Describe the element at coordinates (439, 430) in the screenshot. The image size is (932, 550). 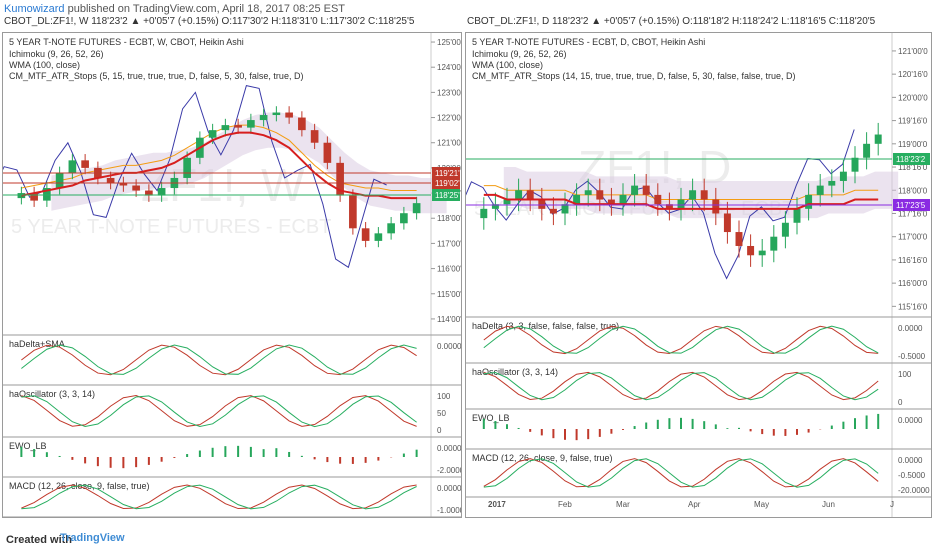
I see `indicator-tick-label: 0` at that location.